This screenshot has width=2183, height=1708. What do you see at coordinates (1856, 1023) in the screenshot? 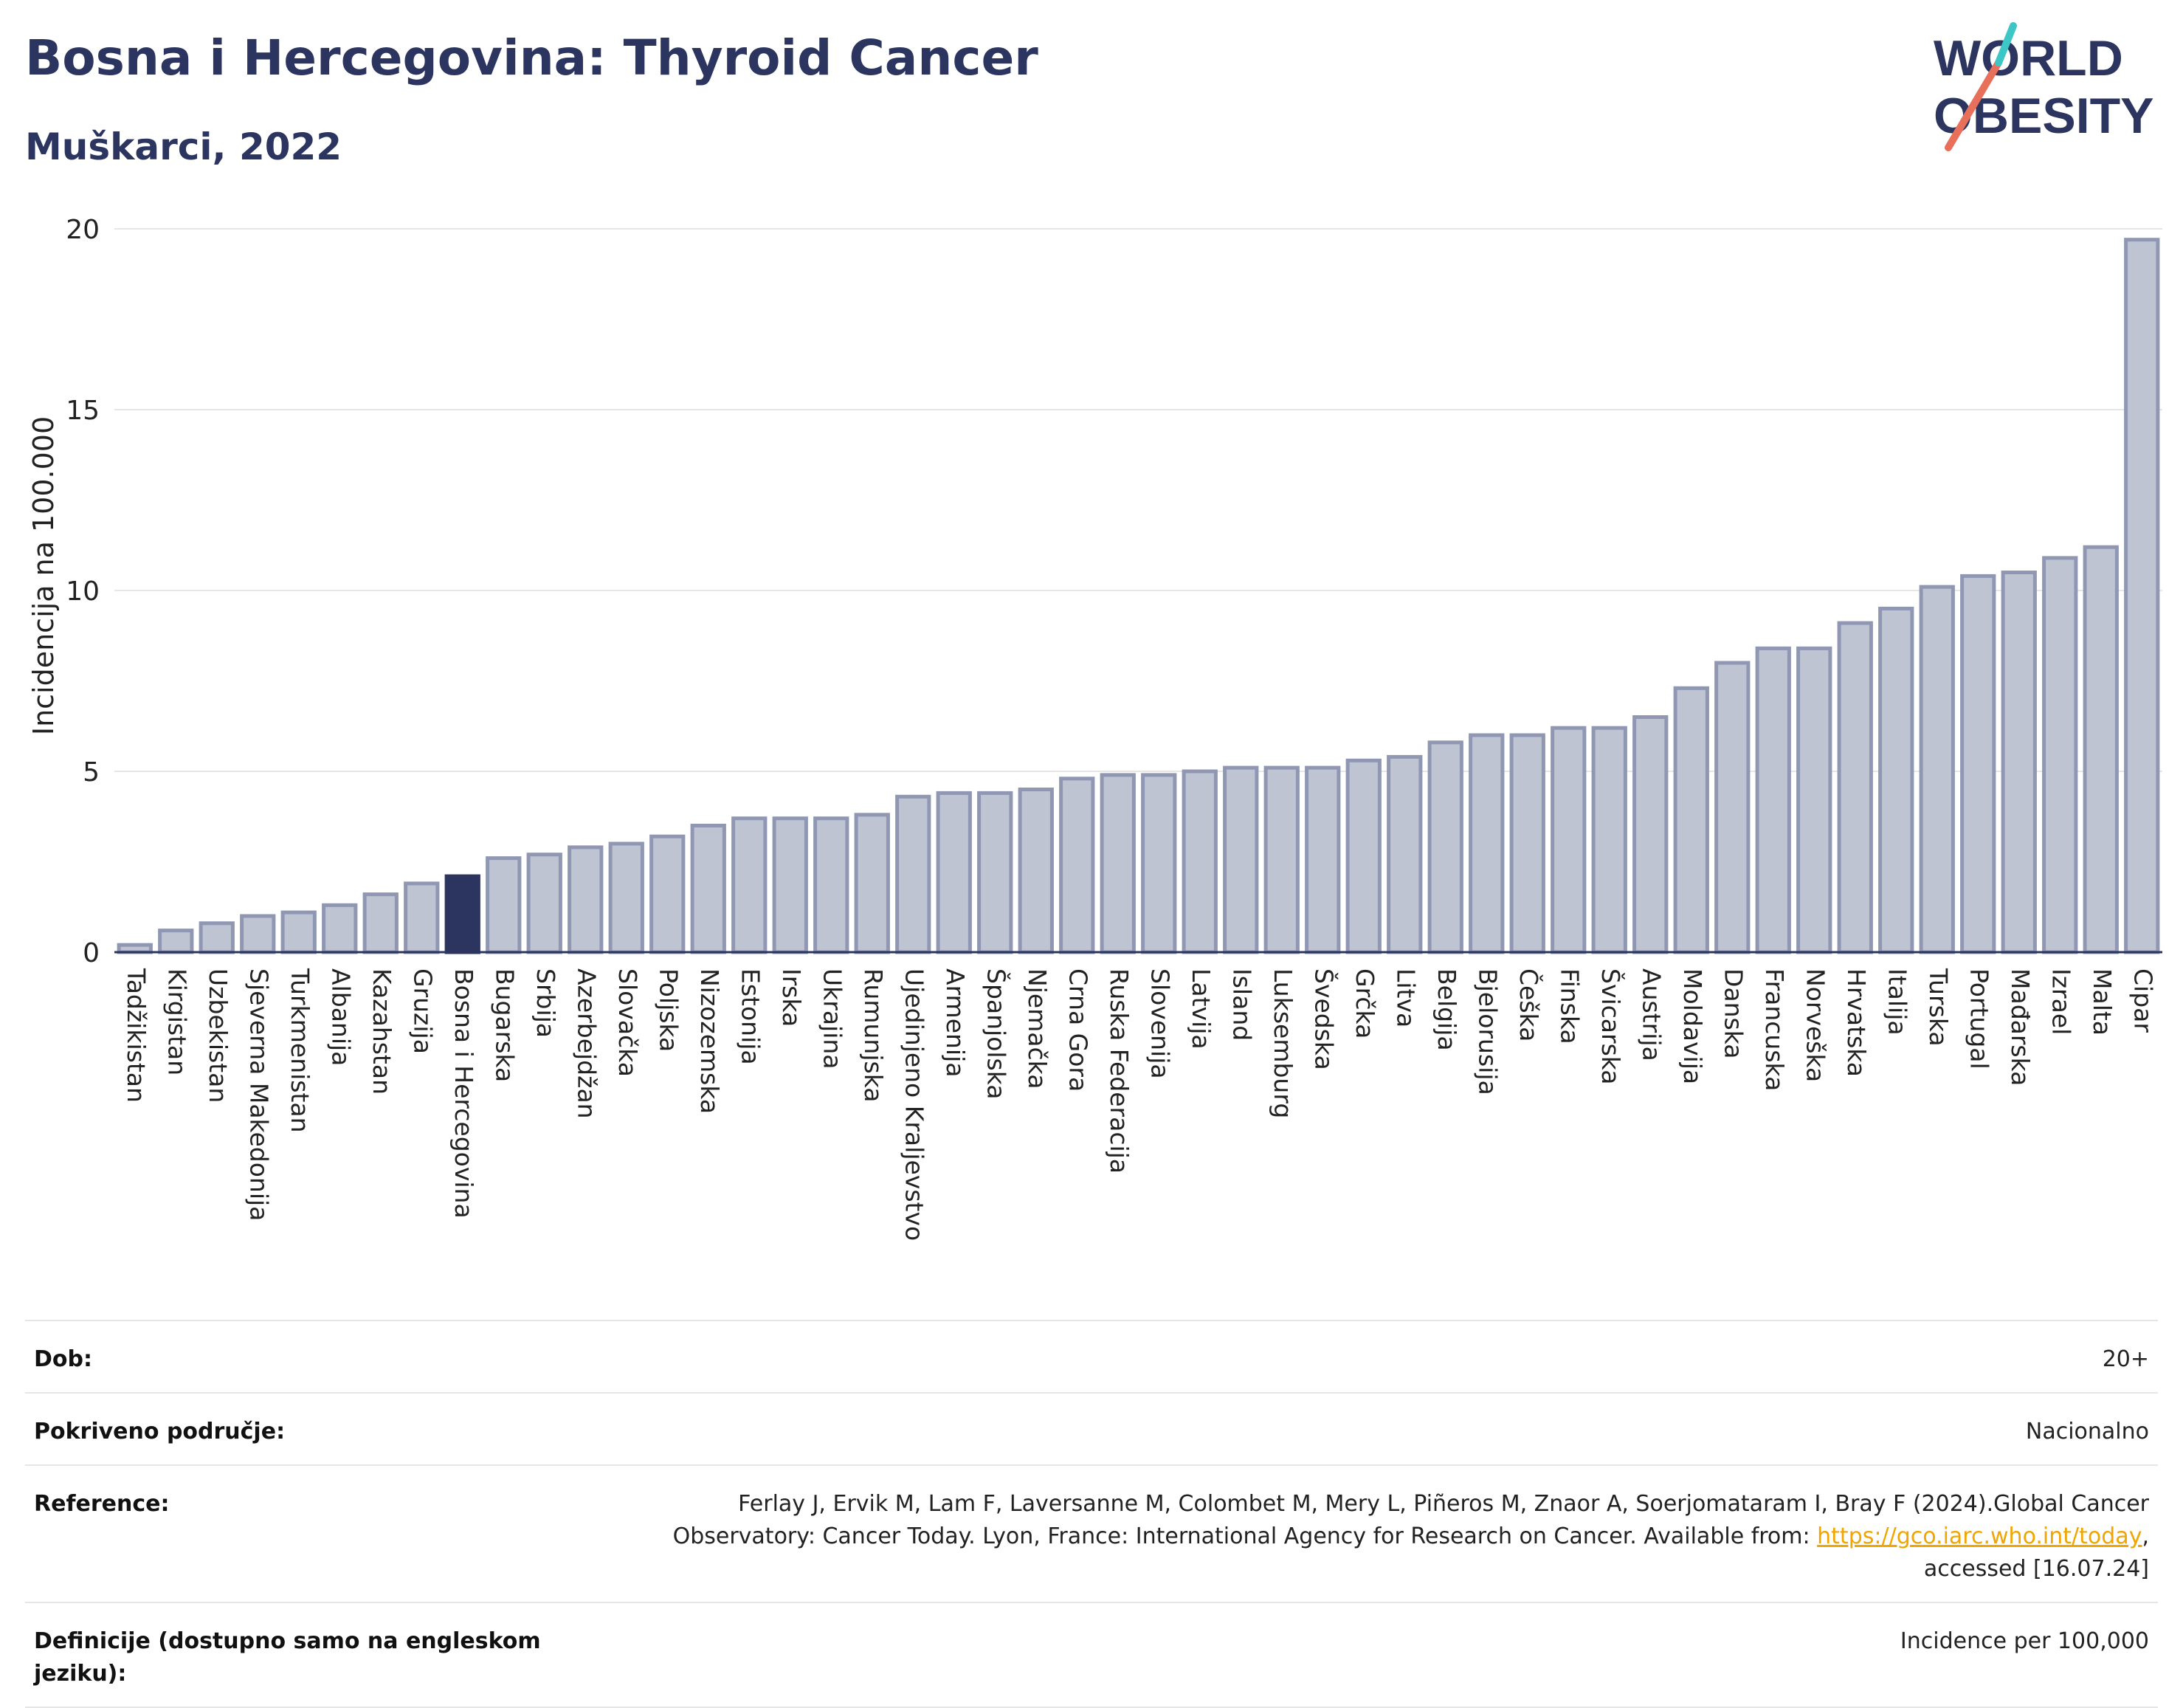
I see `x-tick-label: Hrvatska` at bounding box center [1856, 1023].